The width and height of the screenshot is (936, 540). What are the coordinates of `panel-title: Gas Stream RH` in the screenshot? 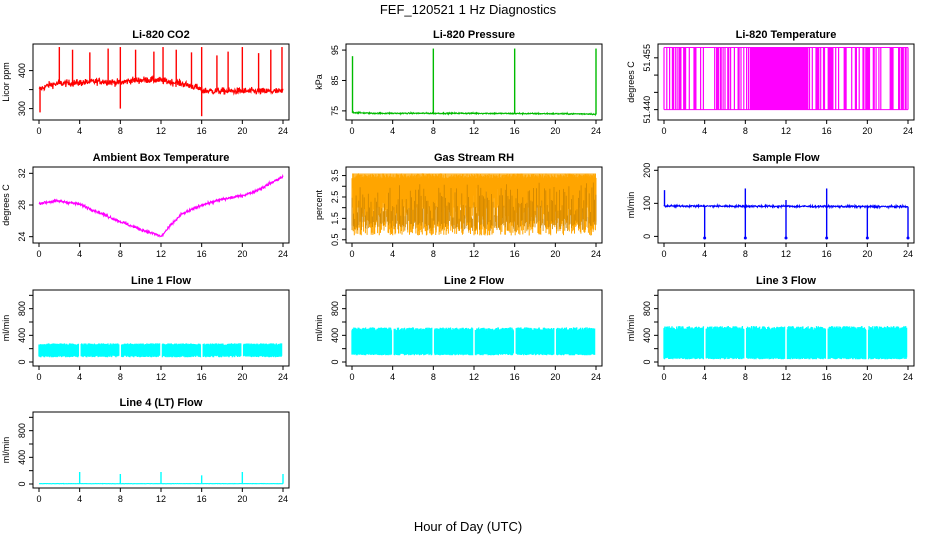 It's located at (474, 158).